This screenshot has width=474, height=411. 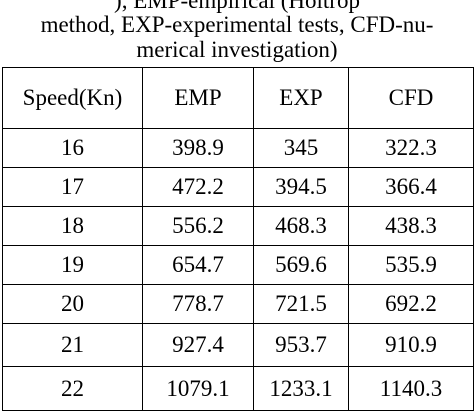 What do you see at coordinates (72, 265) in the screenshot?
I see `cell-speed: 19` at bounding box center [72, 265].